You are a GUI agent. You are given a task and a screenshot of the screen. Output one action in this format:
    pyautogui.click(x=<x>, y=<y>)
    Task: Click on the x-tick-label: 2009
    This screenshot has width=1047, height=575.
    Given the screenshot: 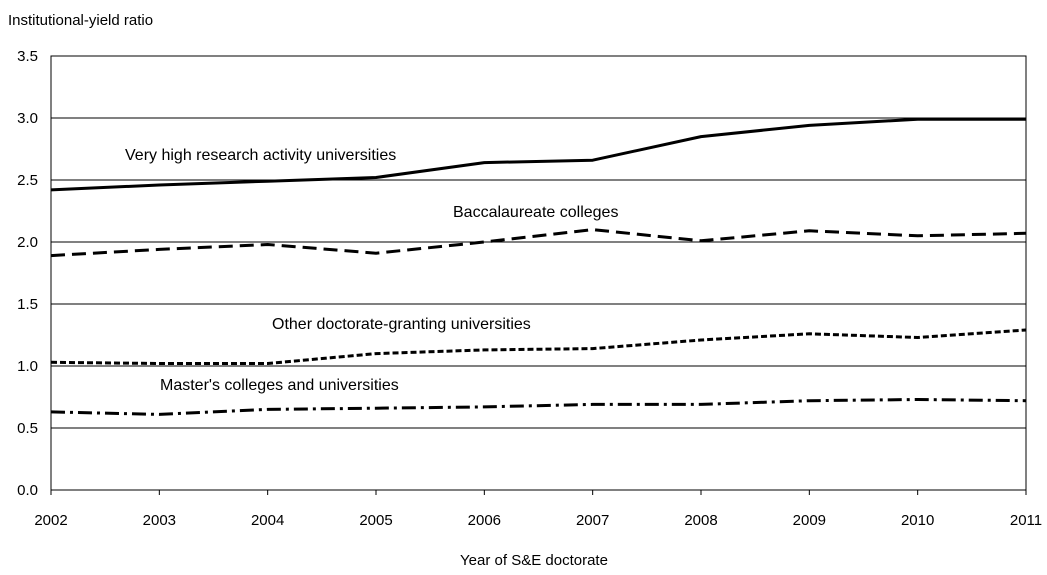 What is the action you would take?
    pyautogui.click(x=809, y=520)
    